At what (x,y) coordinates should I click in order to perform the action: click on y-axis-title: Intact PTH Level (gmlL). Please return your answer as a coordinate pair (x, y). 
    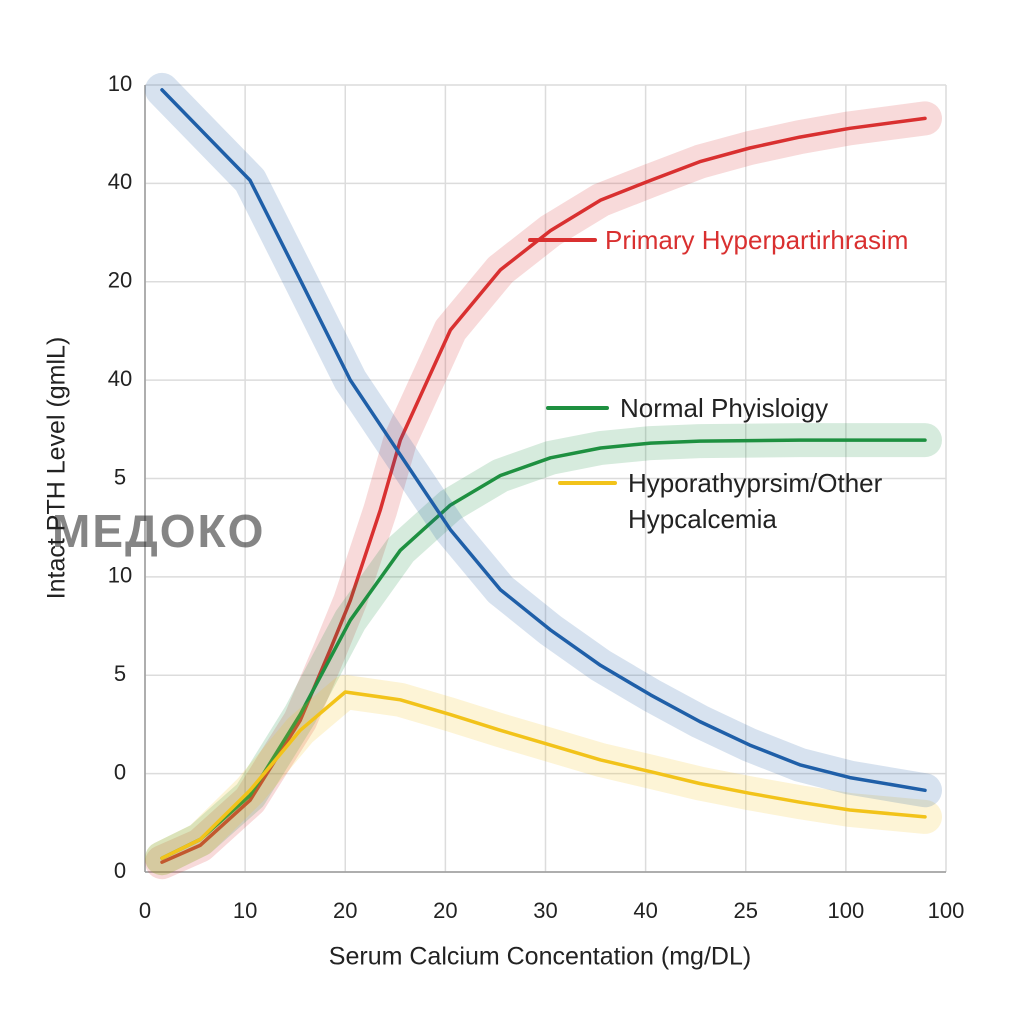
    Looking at the image, I should click on (57, 468).